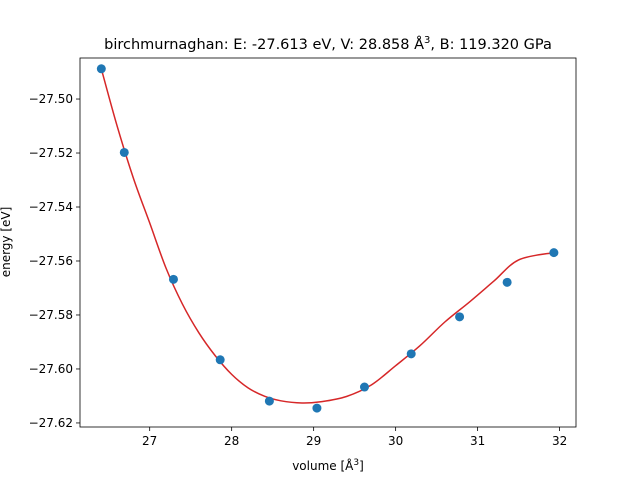 The width and height of the screenshot is (640, 480). Describe the element at coordinates (395, 441) in the screenshot. I see `x-tick-label: 30` at that location.